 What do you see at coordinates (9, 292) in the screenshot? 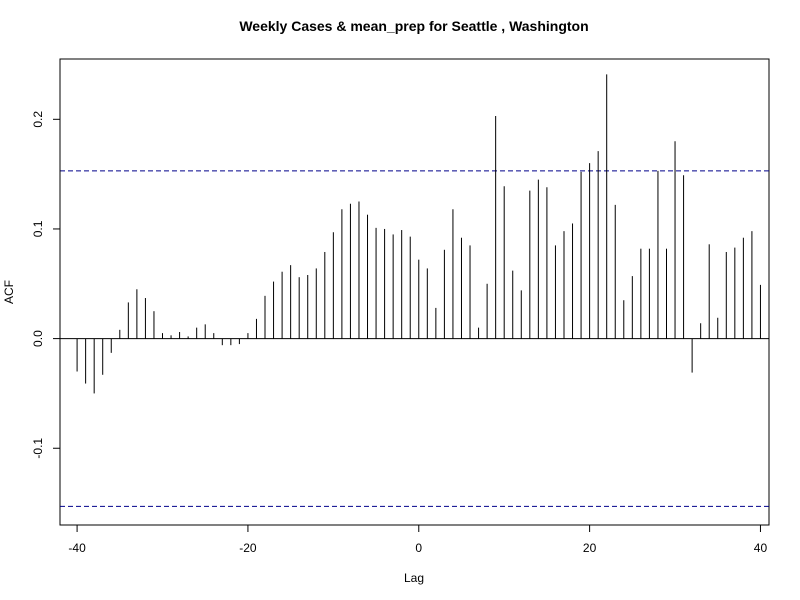
I see `y-axis-label: ACF` at bounding box center [9, 292].